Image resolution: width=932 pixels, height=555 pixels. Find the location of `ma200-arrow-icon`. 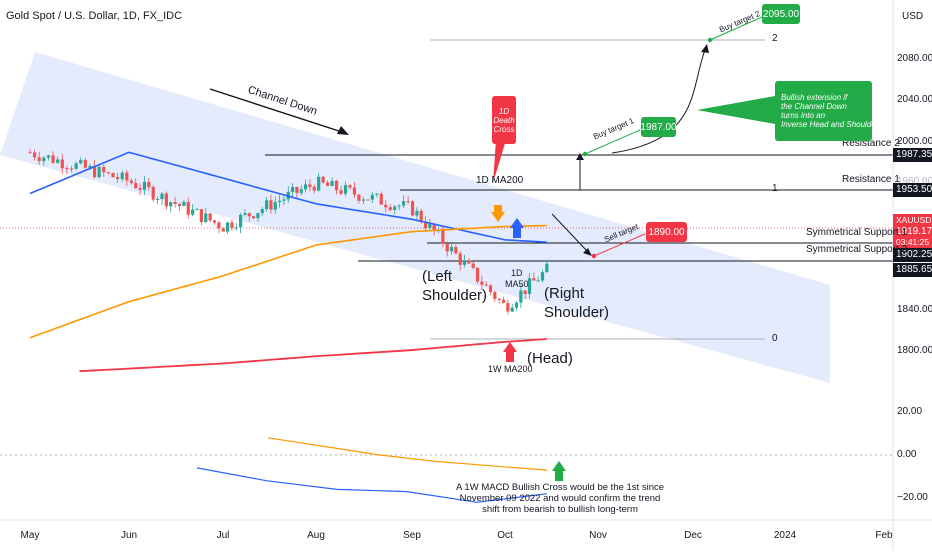

ma200-arrow-icon is located at coordinates (498, 213).